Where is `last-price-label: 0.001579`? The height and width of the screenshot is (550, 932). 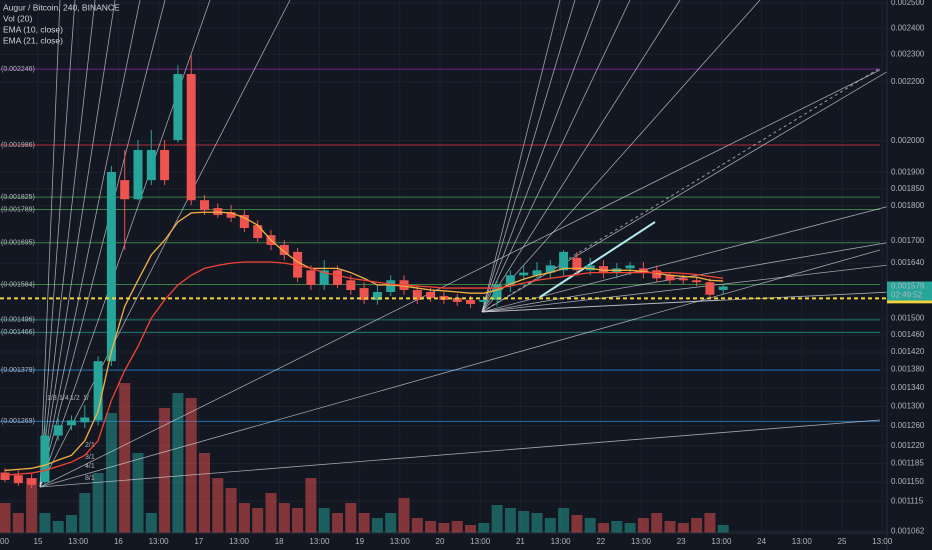
last-price-label: 0.001579 is located at coordinates (908, 286).